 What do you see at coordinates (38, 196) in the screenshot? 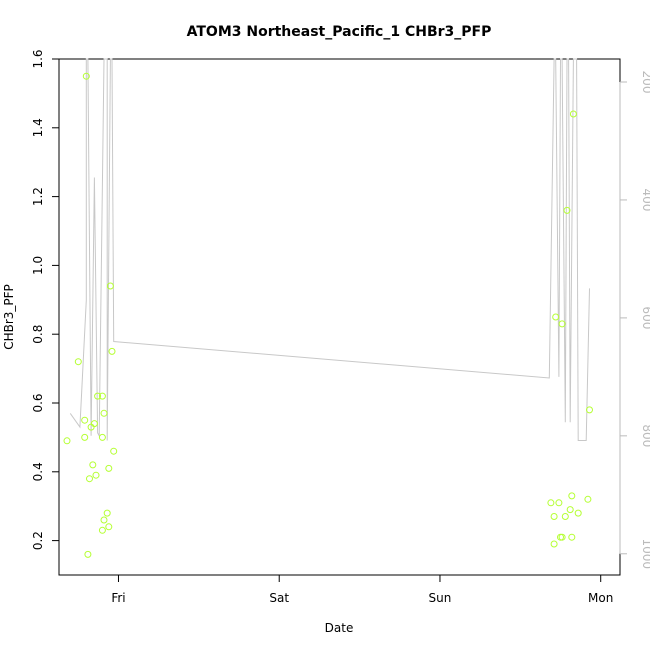
I see `y-tick-label: 1.2` at bounding box center [38, 196].